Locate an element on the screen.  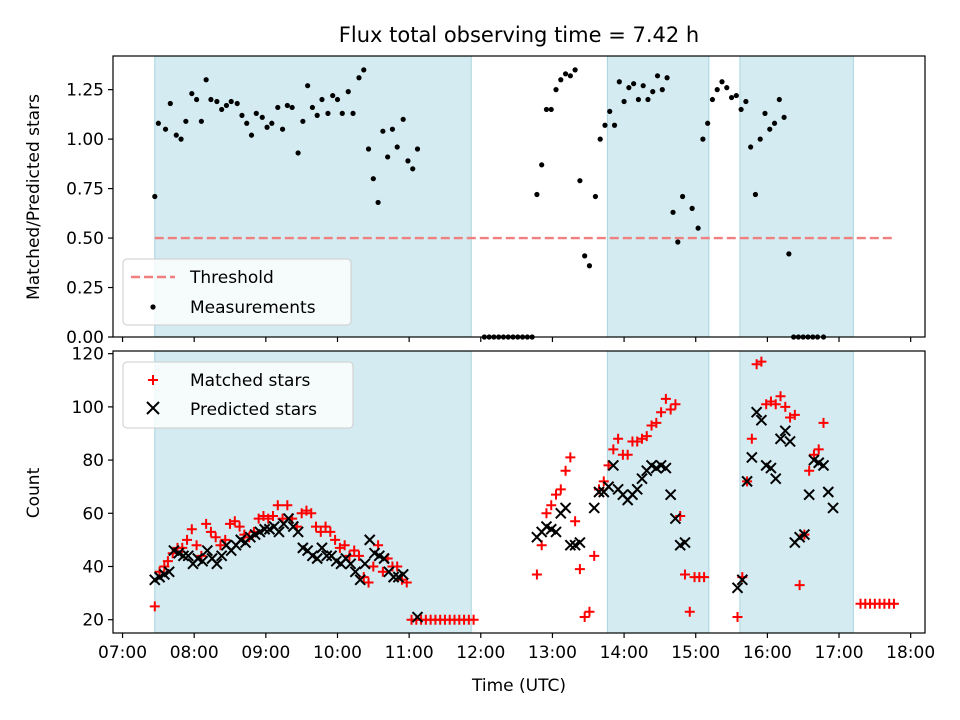
y-tick-label: 1.25 is located at coordinates (85, 91).